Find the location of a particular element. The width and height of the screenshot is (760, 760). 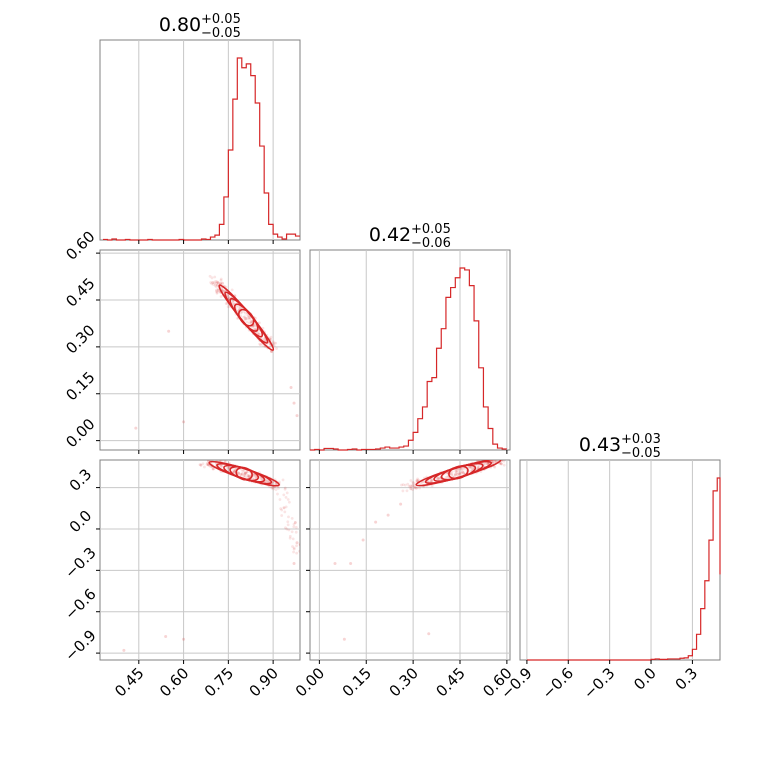

density-layer is located at coordinates (211, 554).